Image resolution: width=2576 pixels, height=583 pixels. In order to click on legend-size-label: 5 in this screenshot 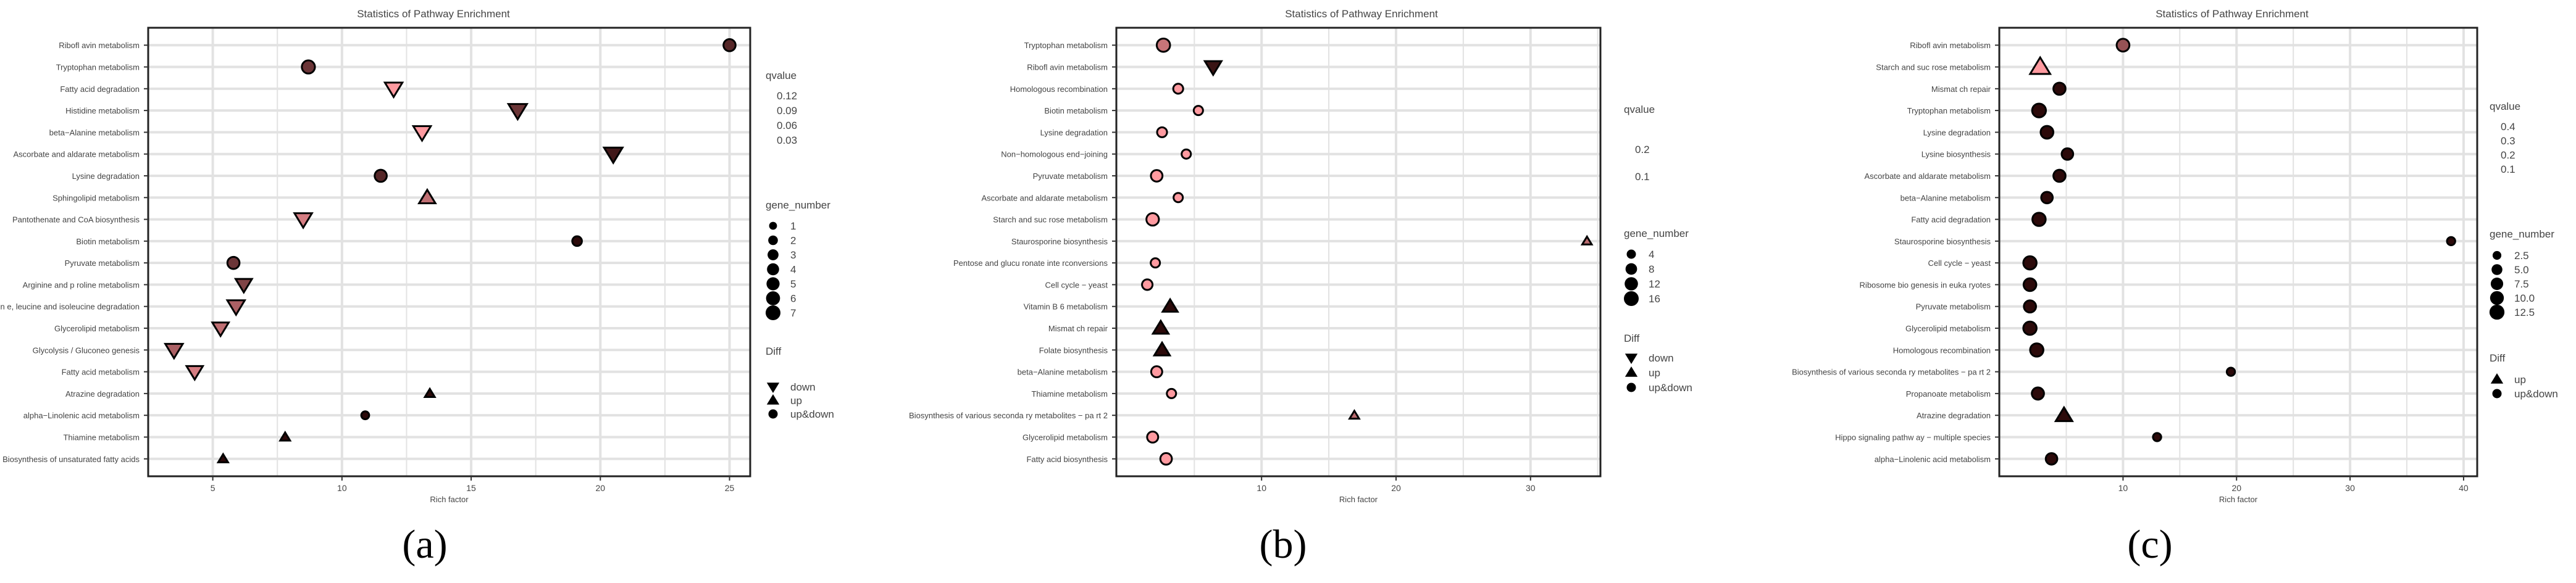, I will do `click(793, 284)`.